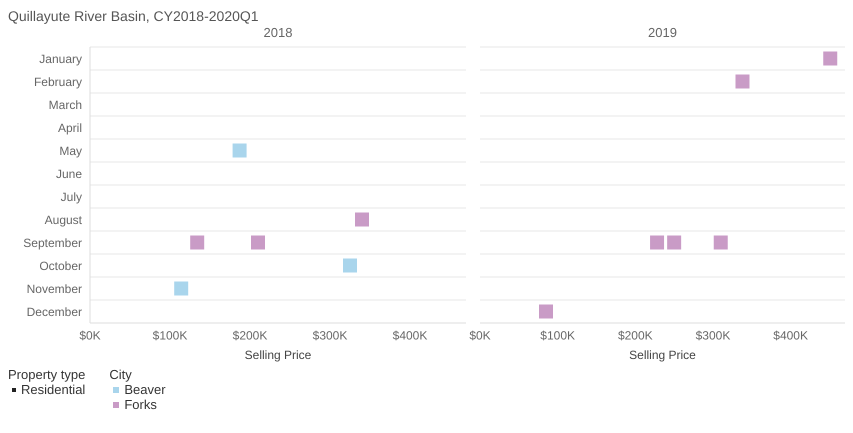  I want to click on y-tick-label: December, so click(54, 311).